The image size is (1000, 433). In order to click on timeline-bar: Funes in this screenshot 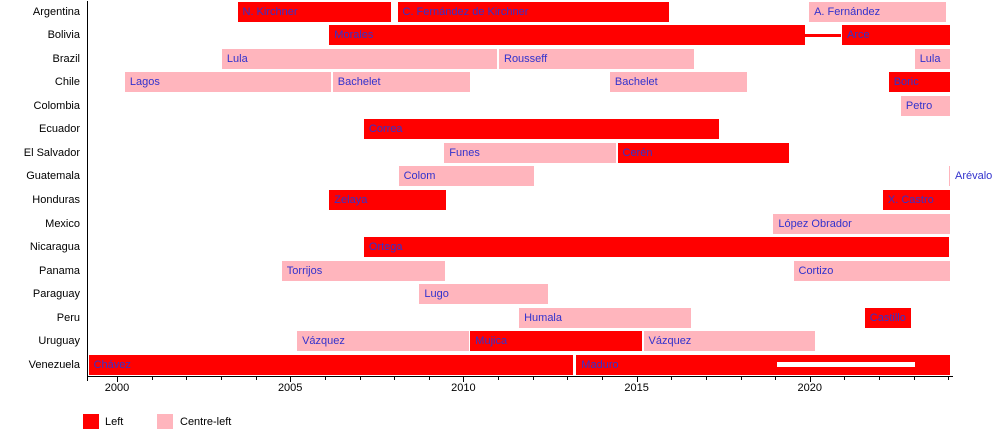, I will do `click(530, 152)`.